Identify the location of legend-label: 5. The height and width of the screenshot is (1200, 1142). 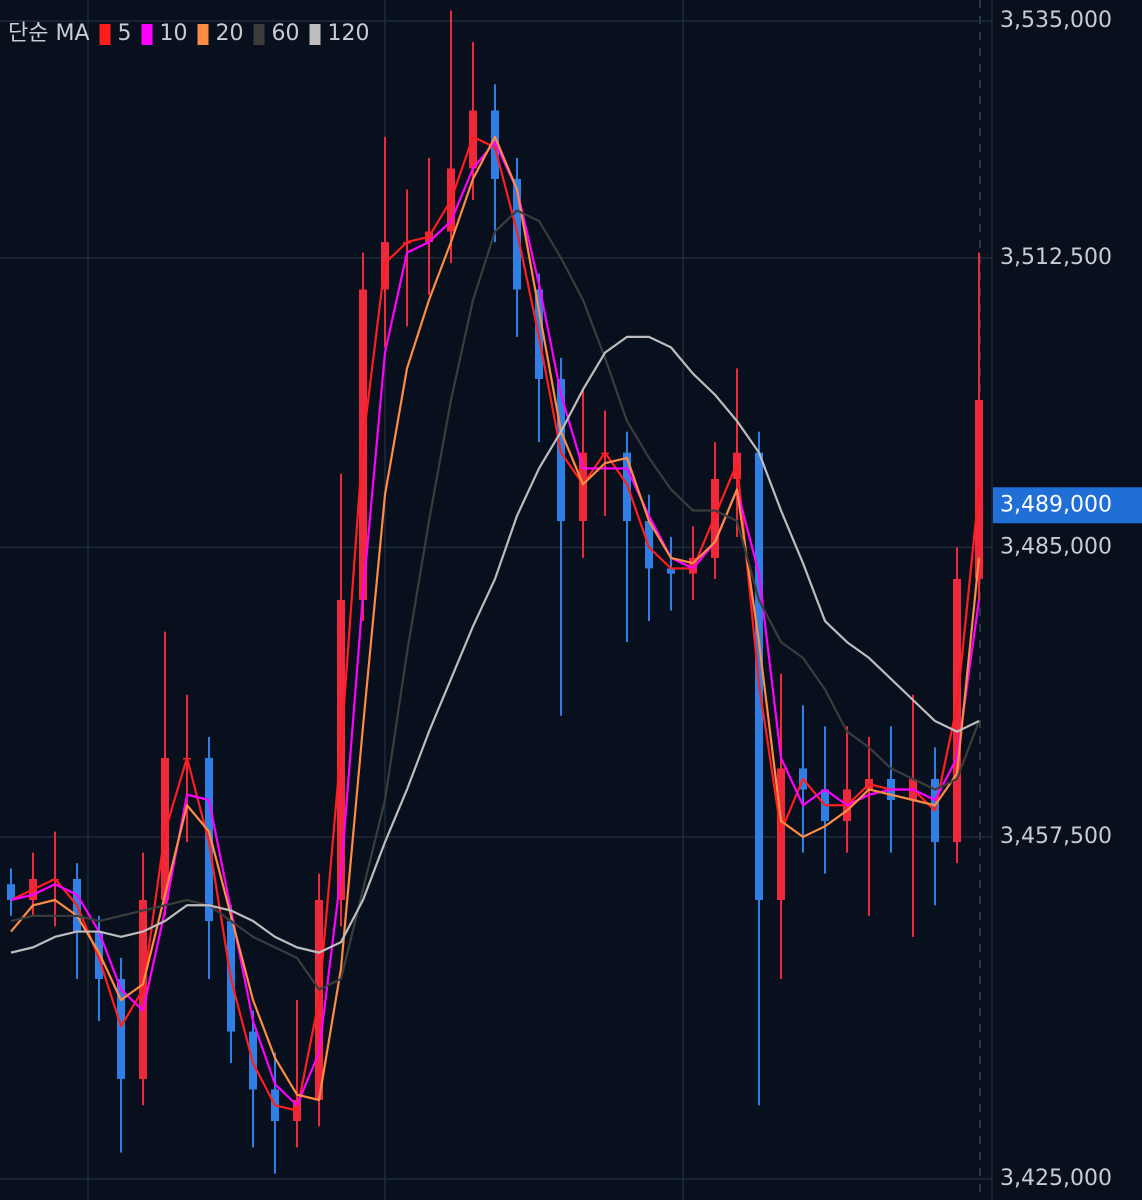
(125, 33).